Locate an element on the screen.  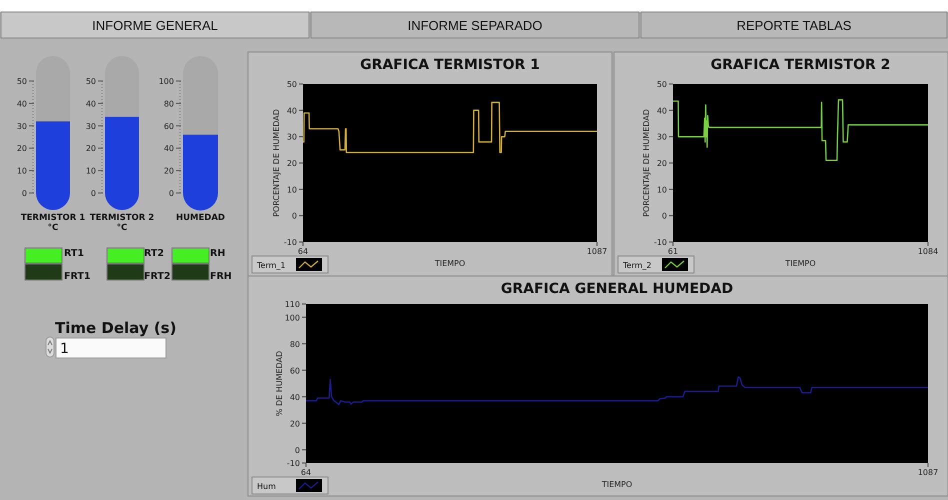
text: RT2 is located at coordinates (154, 253).